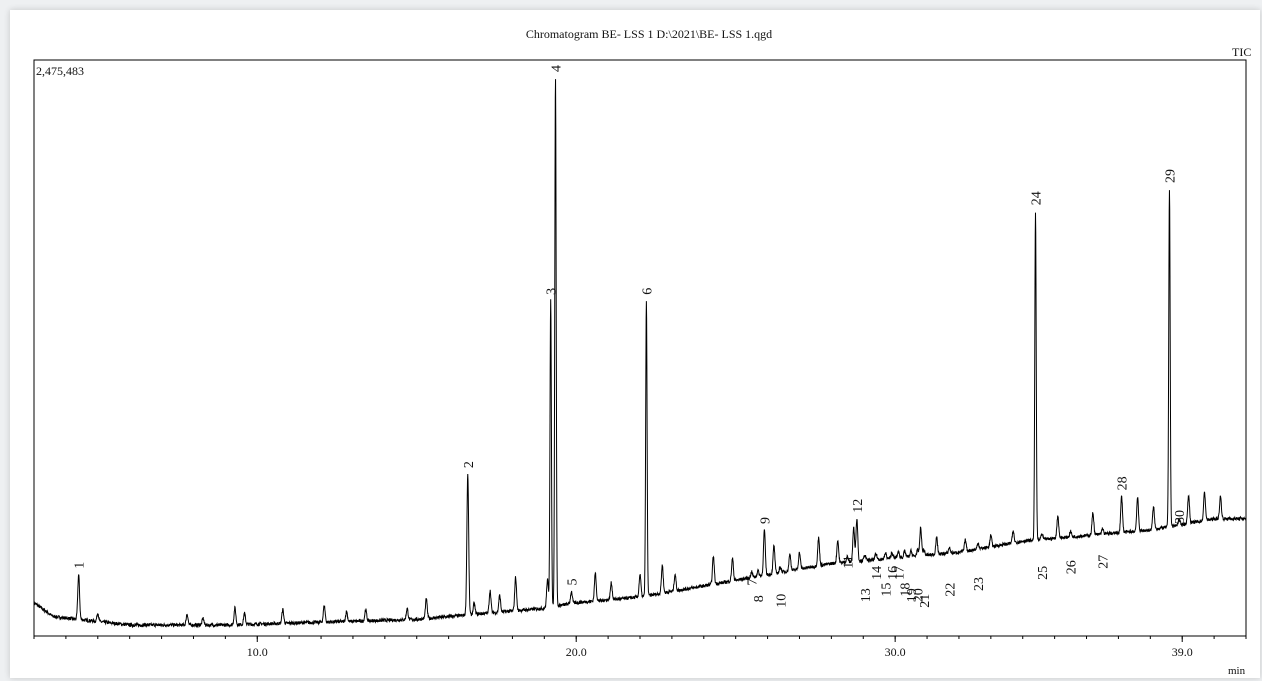  What do you see at coordinates (1037, 198) in the screenshot?
I see `peak-label-24: 24` at bounding box center [1037, 198].